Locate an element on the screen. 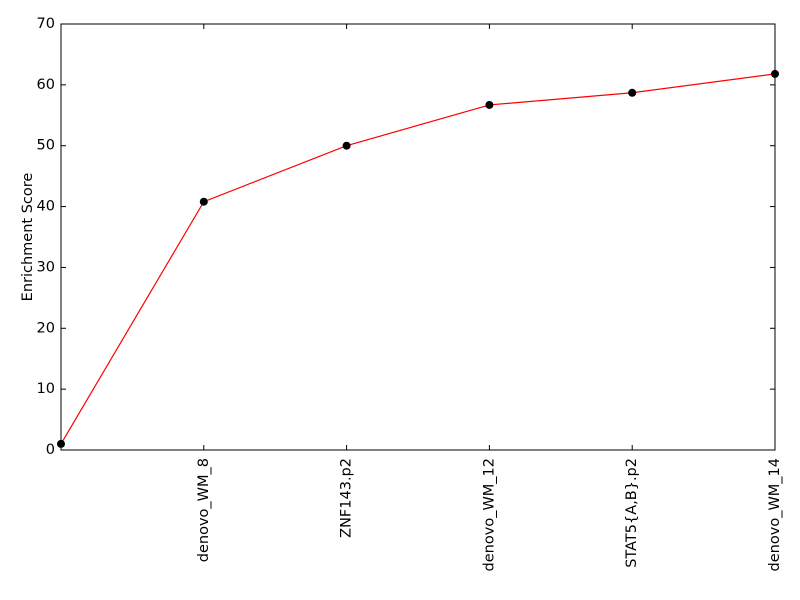 The image size is (800, 600). y-tick-label: 70 is located at coordinates (46, 24).